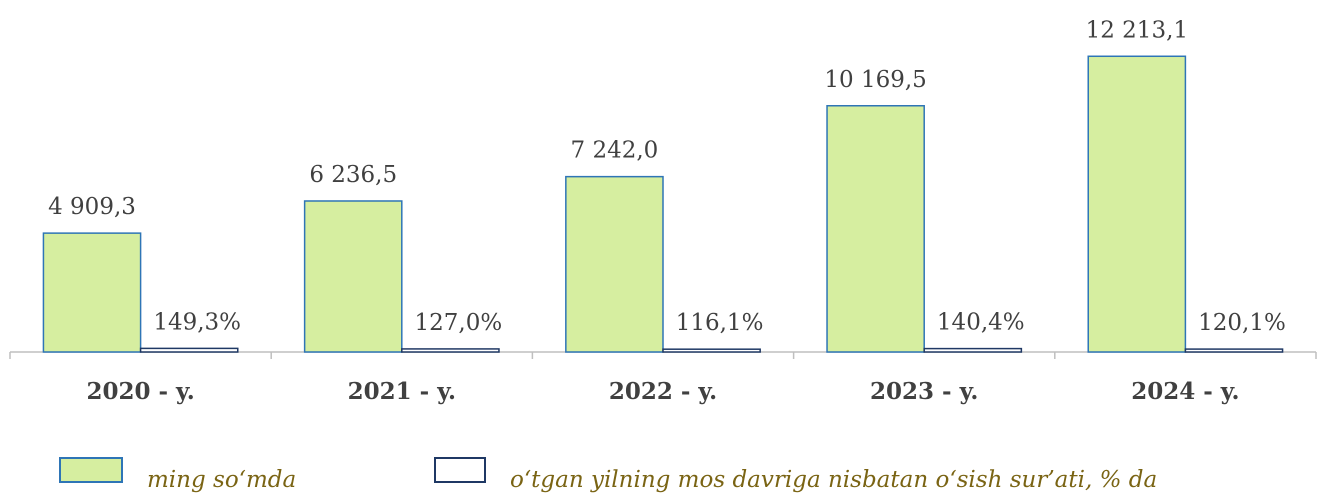  What do you see at coordinates (1137, 30) in the screenshot?
I see `data-label: 12 213,1` at bounding box center [1137, 30].